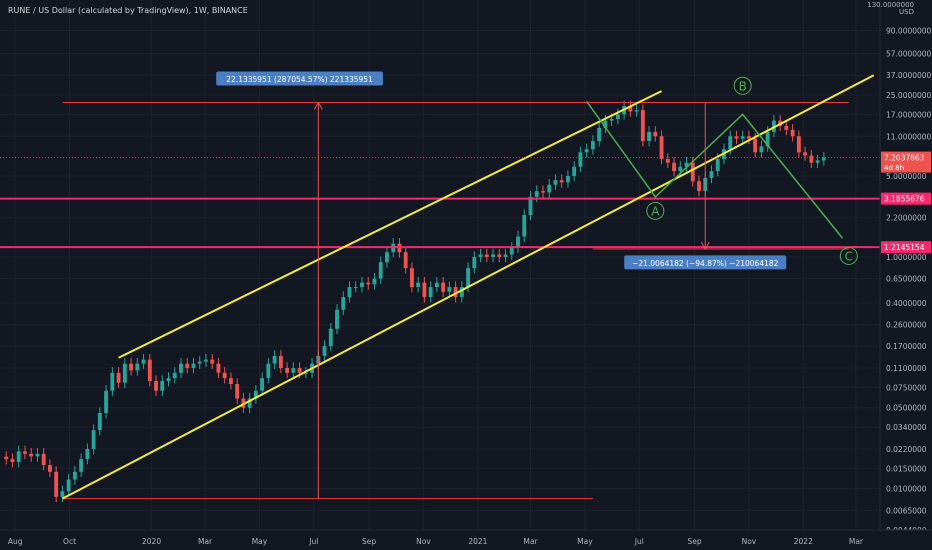 The height and width of the screenshot is (550, 932). What do you see at coordinates (694, 541) in the screenshot?
I see `x-tick-label: Sep` at bounding box center [694, 541].